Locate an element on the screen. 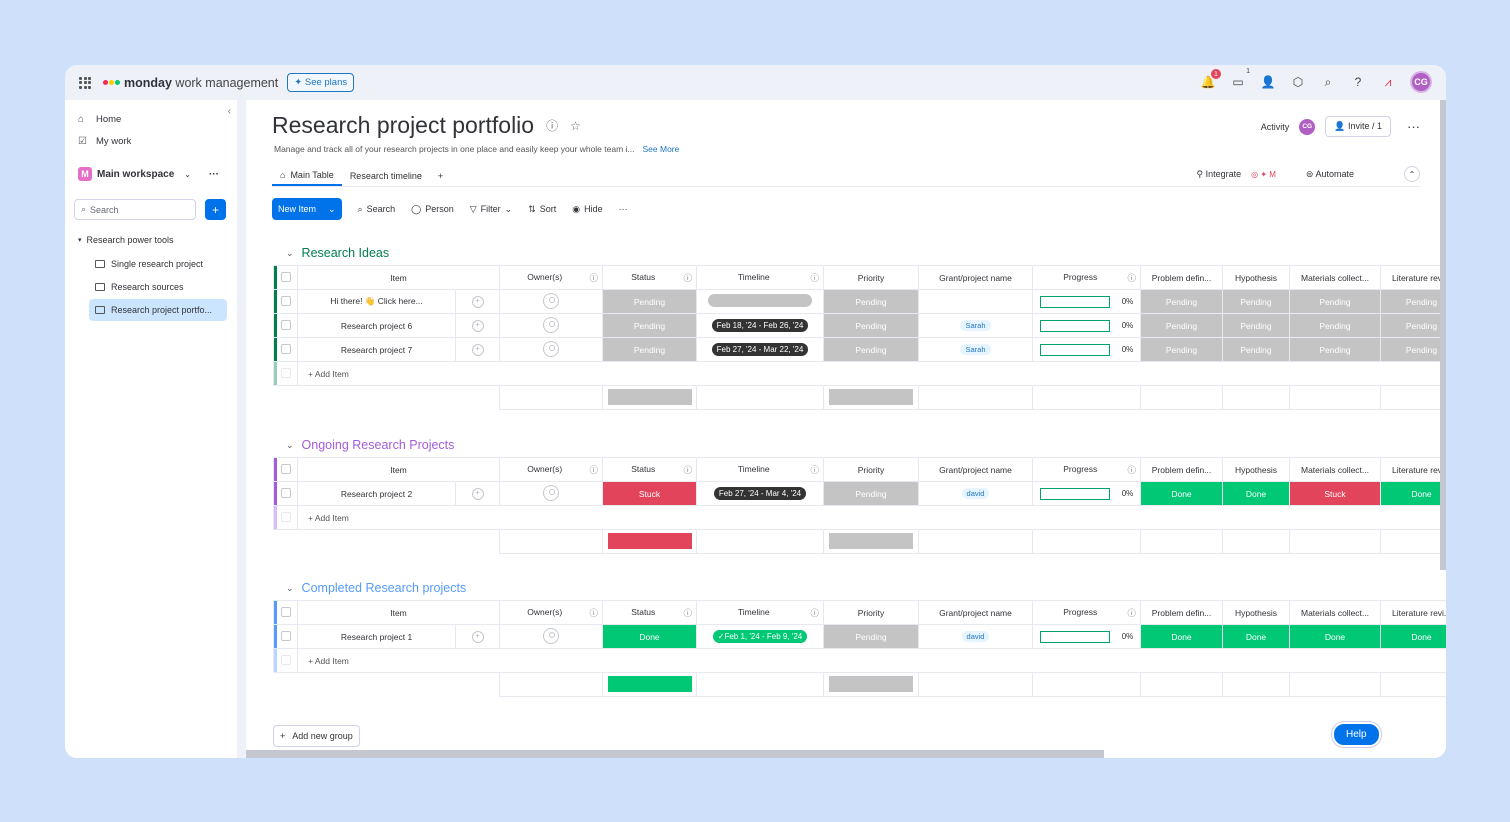  user-avatar: CG is located at coordinates (1421, 82).